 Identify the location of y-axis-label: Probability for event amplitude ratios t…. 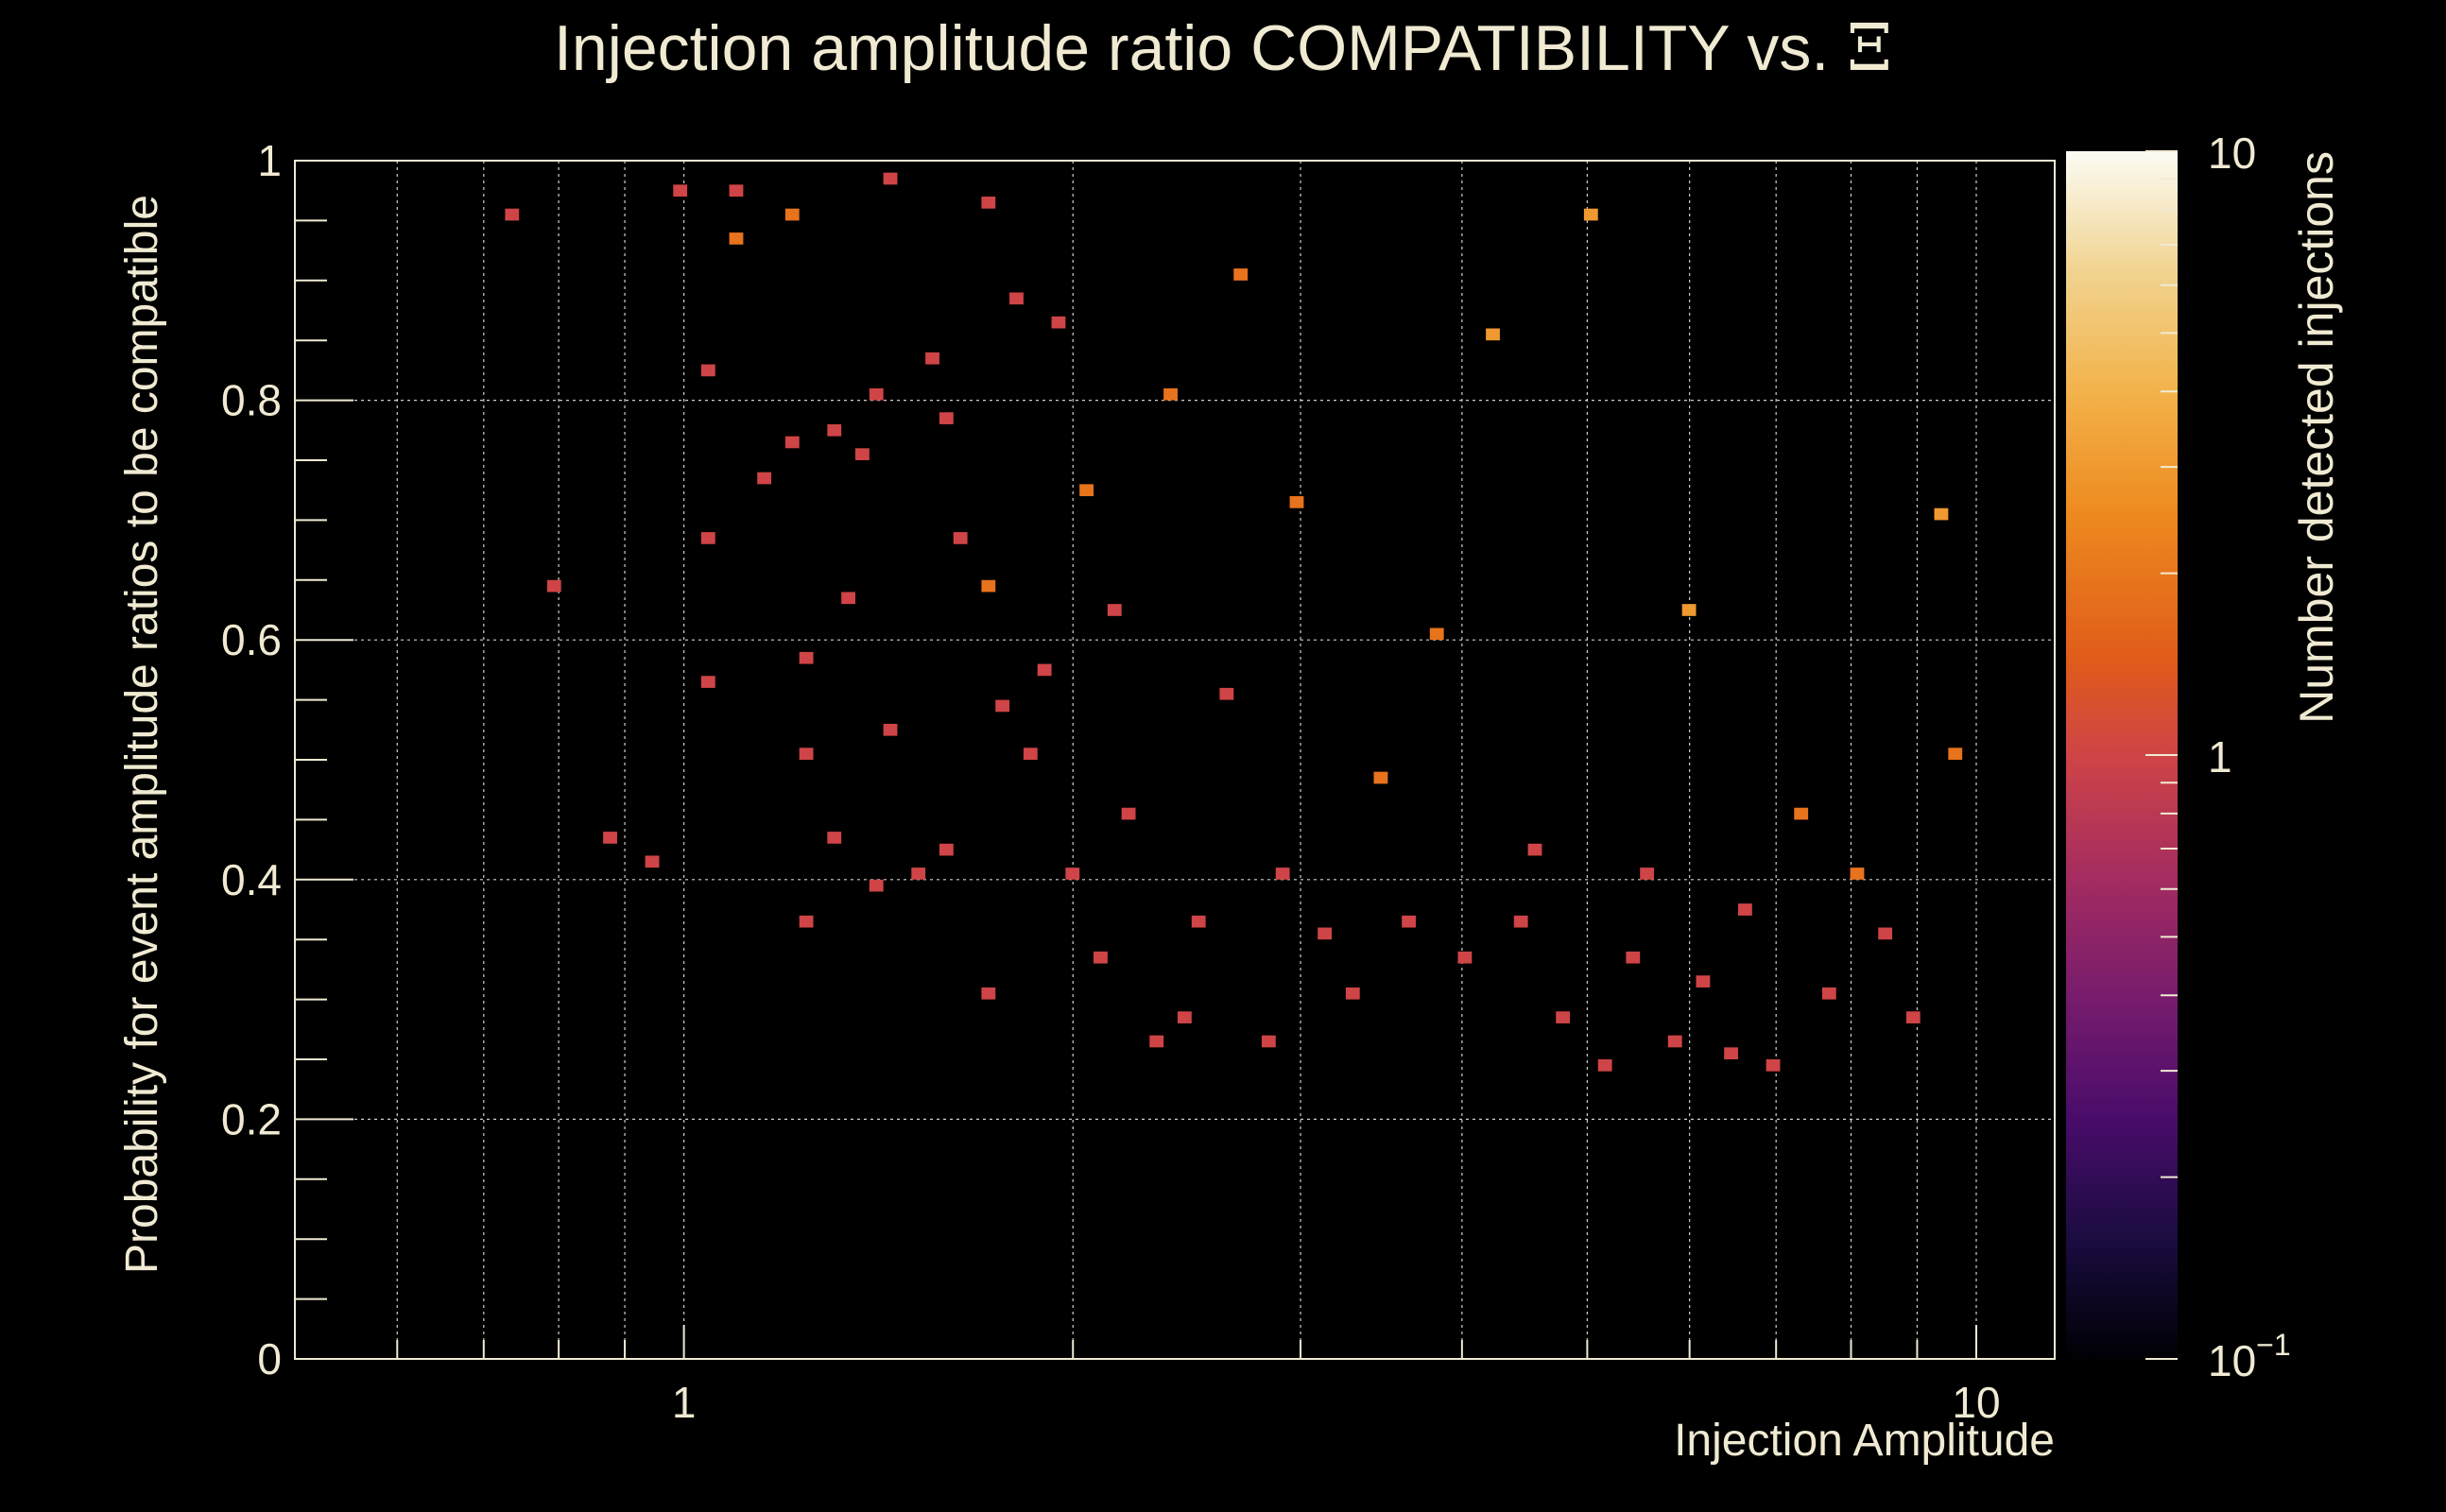
(142, 734).